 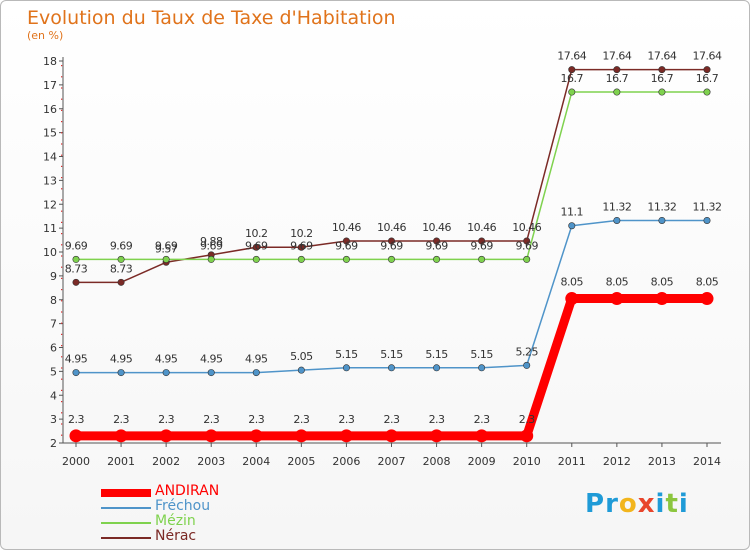 What do you see at coordinates (437, 461) in the screenshot?
I see `x-tick-label: 2008` at bounding box center [437, 461].